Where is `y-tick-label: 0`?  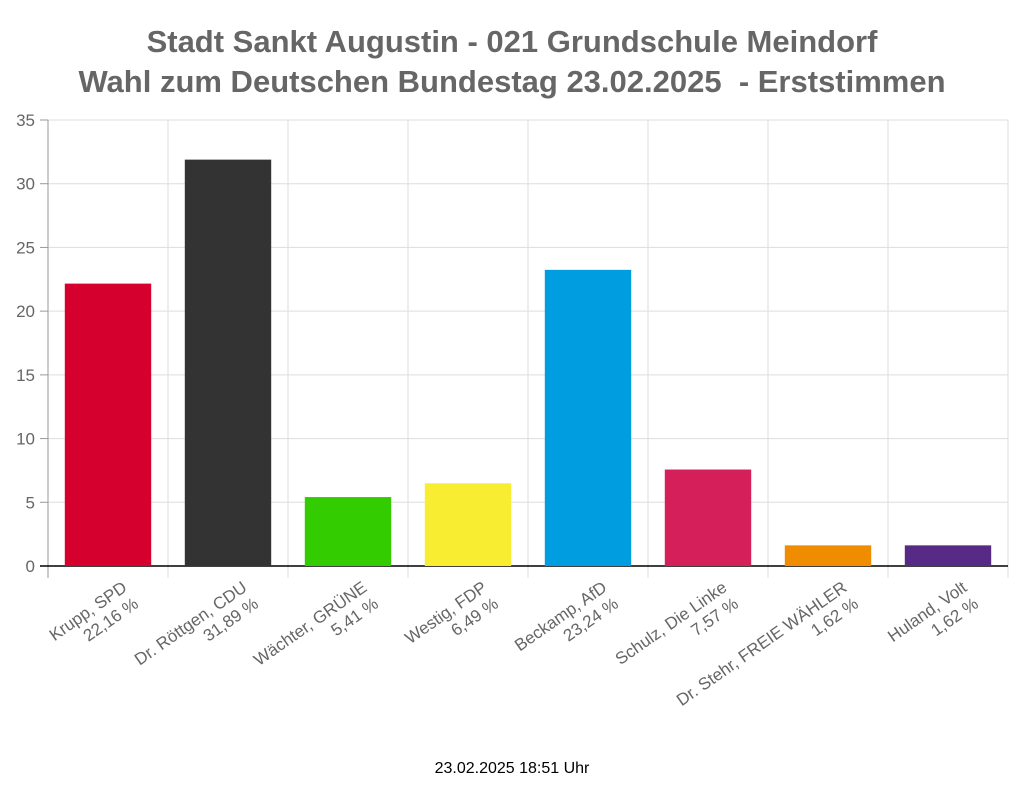 y-tick-label: 0 is located at coordinates (30, 566).